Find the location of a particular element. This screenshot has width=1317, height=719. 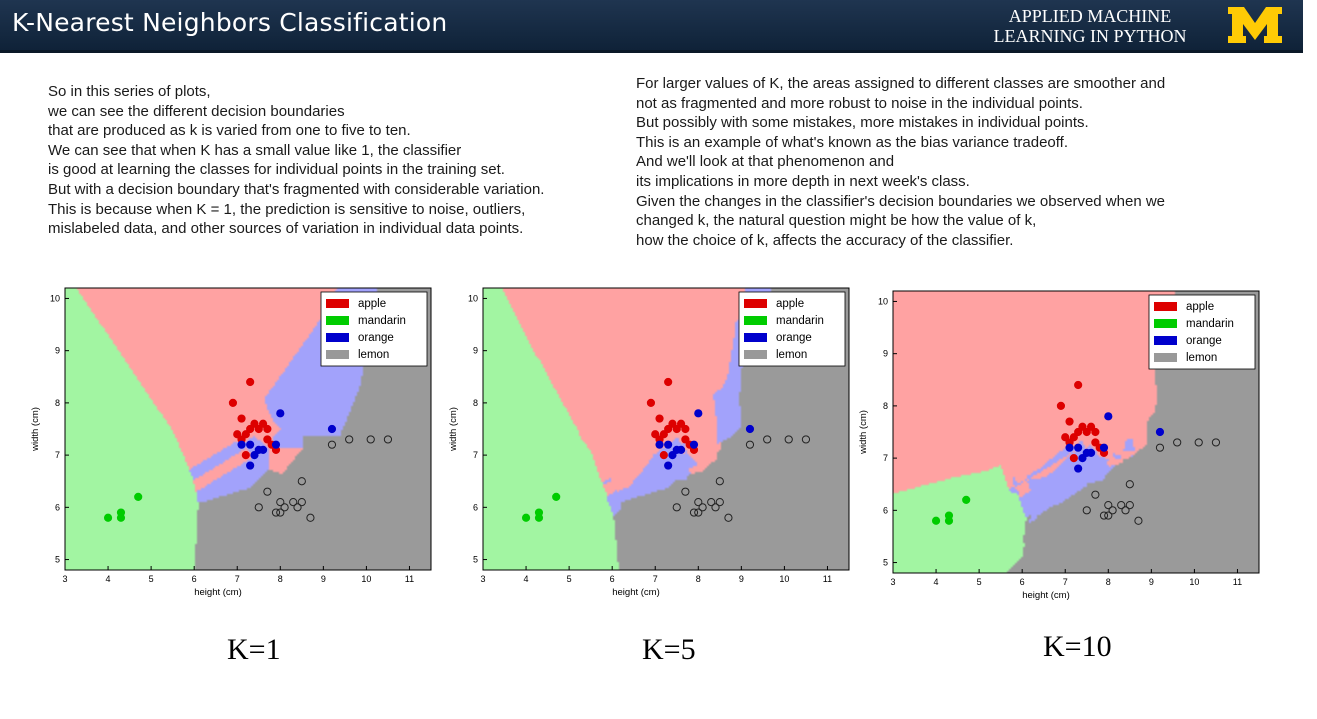

legend-label-mandarin: mandarin is located at coordinates (800, 321).